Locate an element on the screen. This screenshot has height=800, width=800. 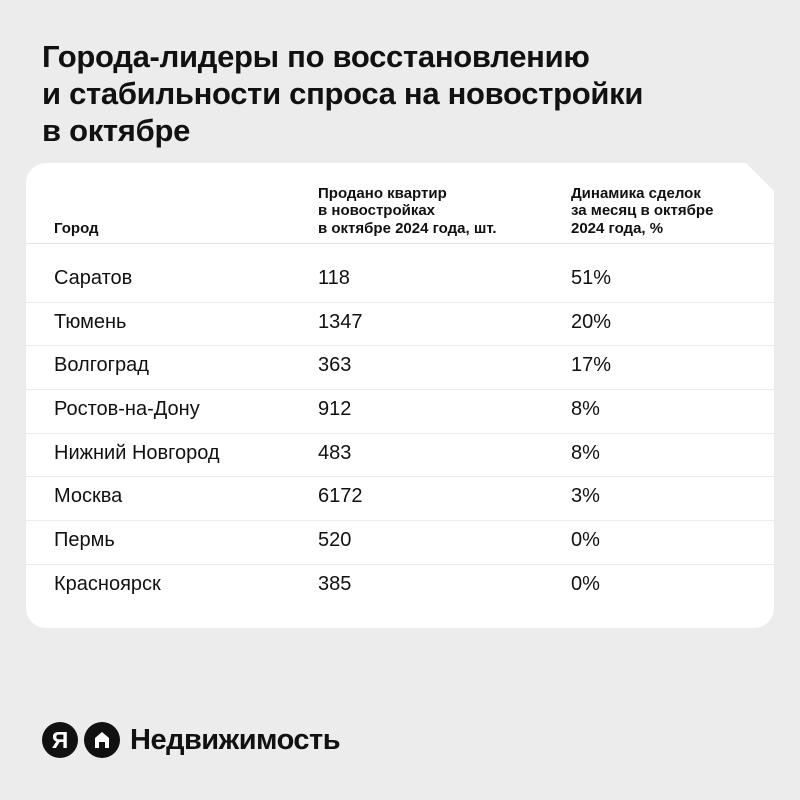
brand-logo: Я Недвижимость is located at coordinates (191, 740).